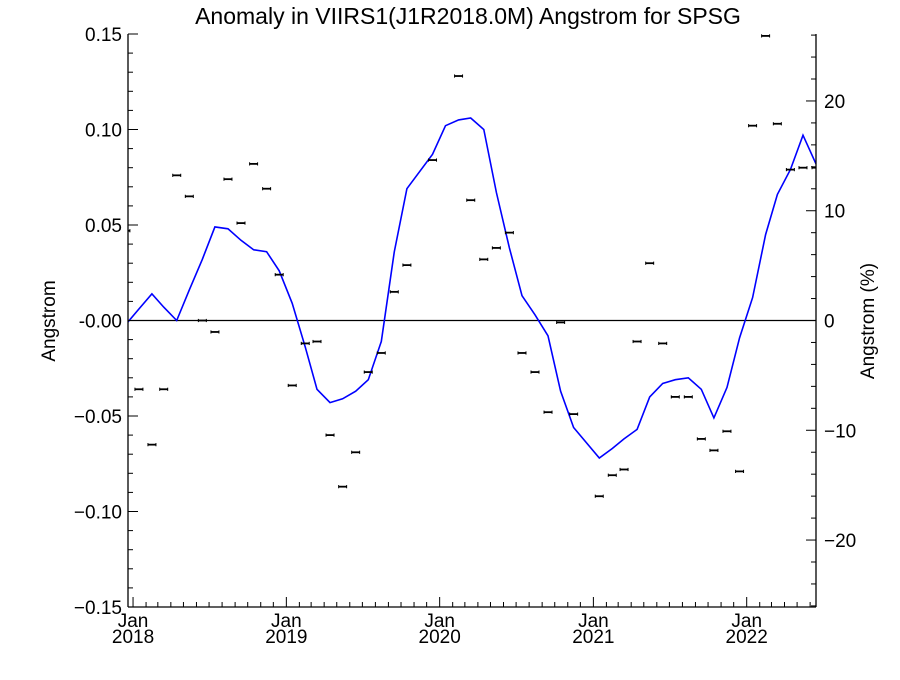 The width and height of the screenshot is (900, 680). Describe the element at coordinates (103, 131) in the screenshot. I see `y-tick-label: 0.10` at that location.